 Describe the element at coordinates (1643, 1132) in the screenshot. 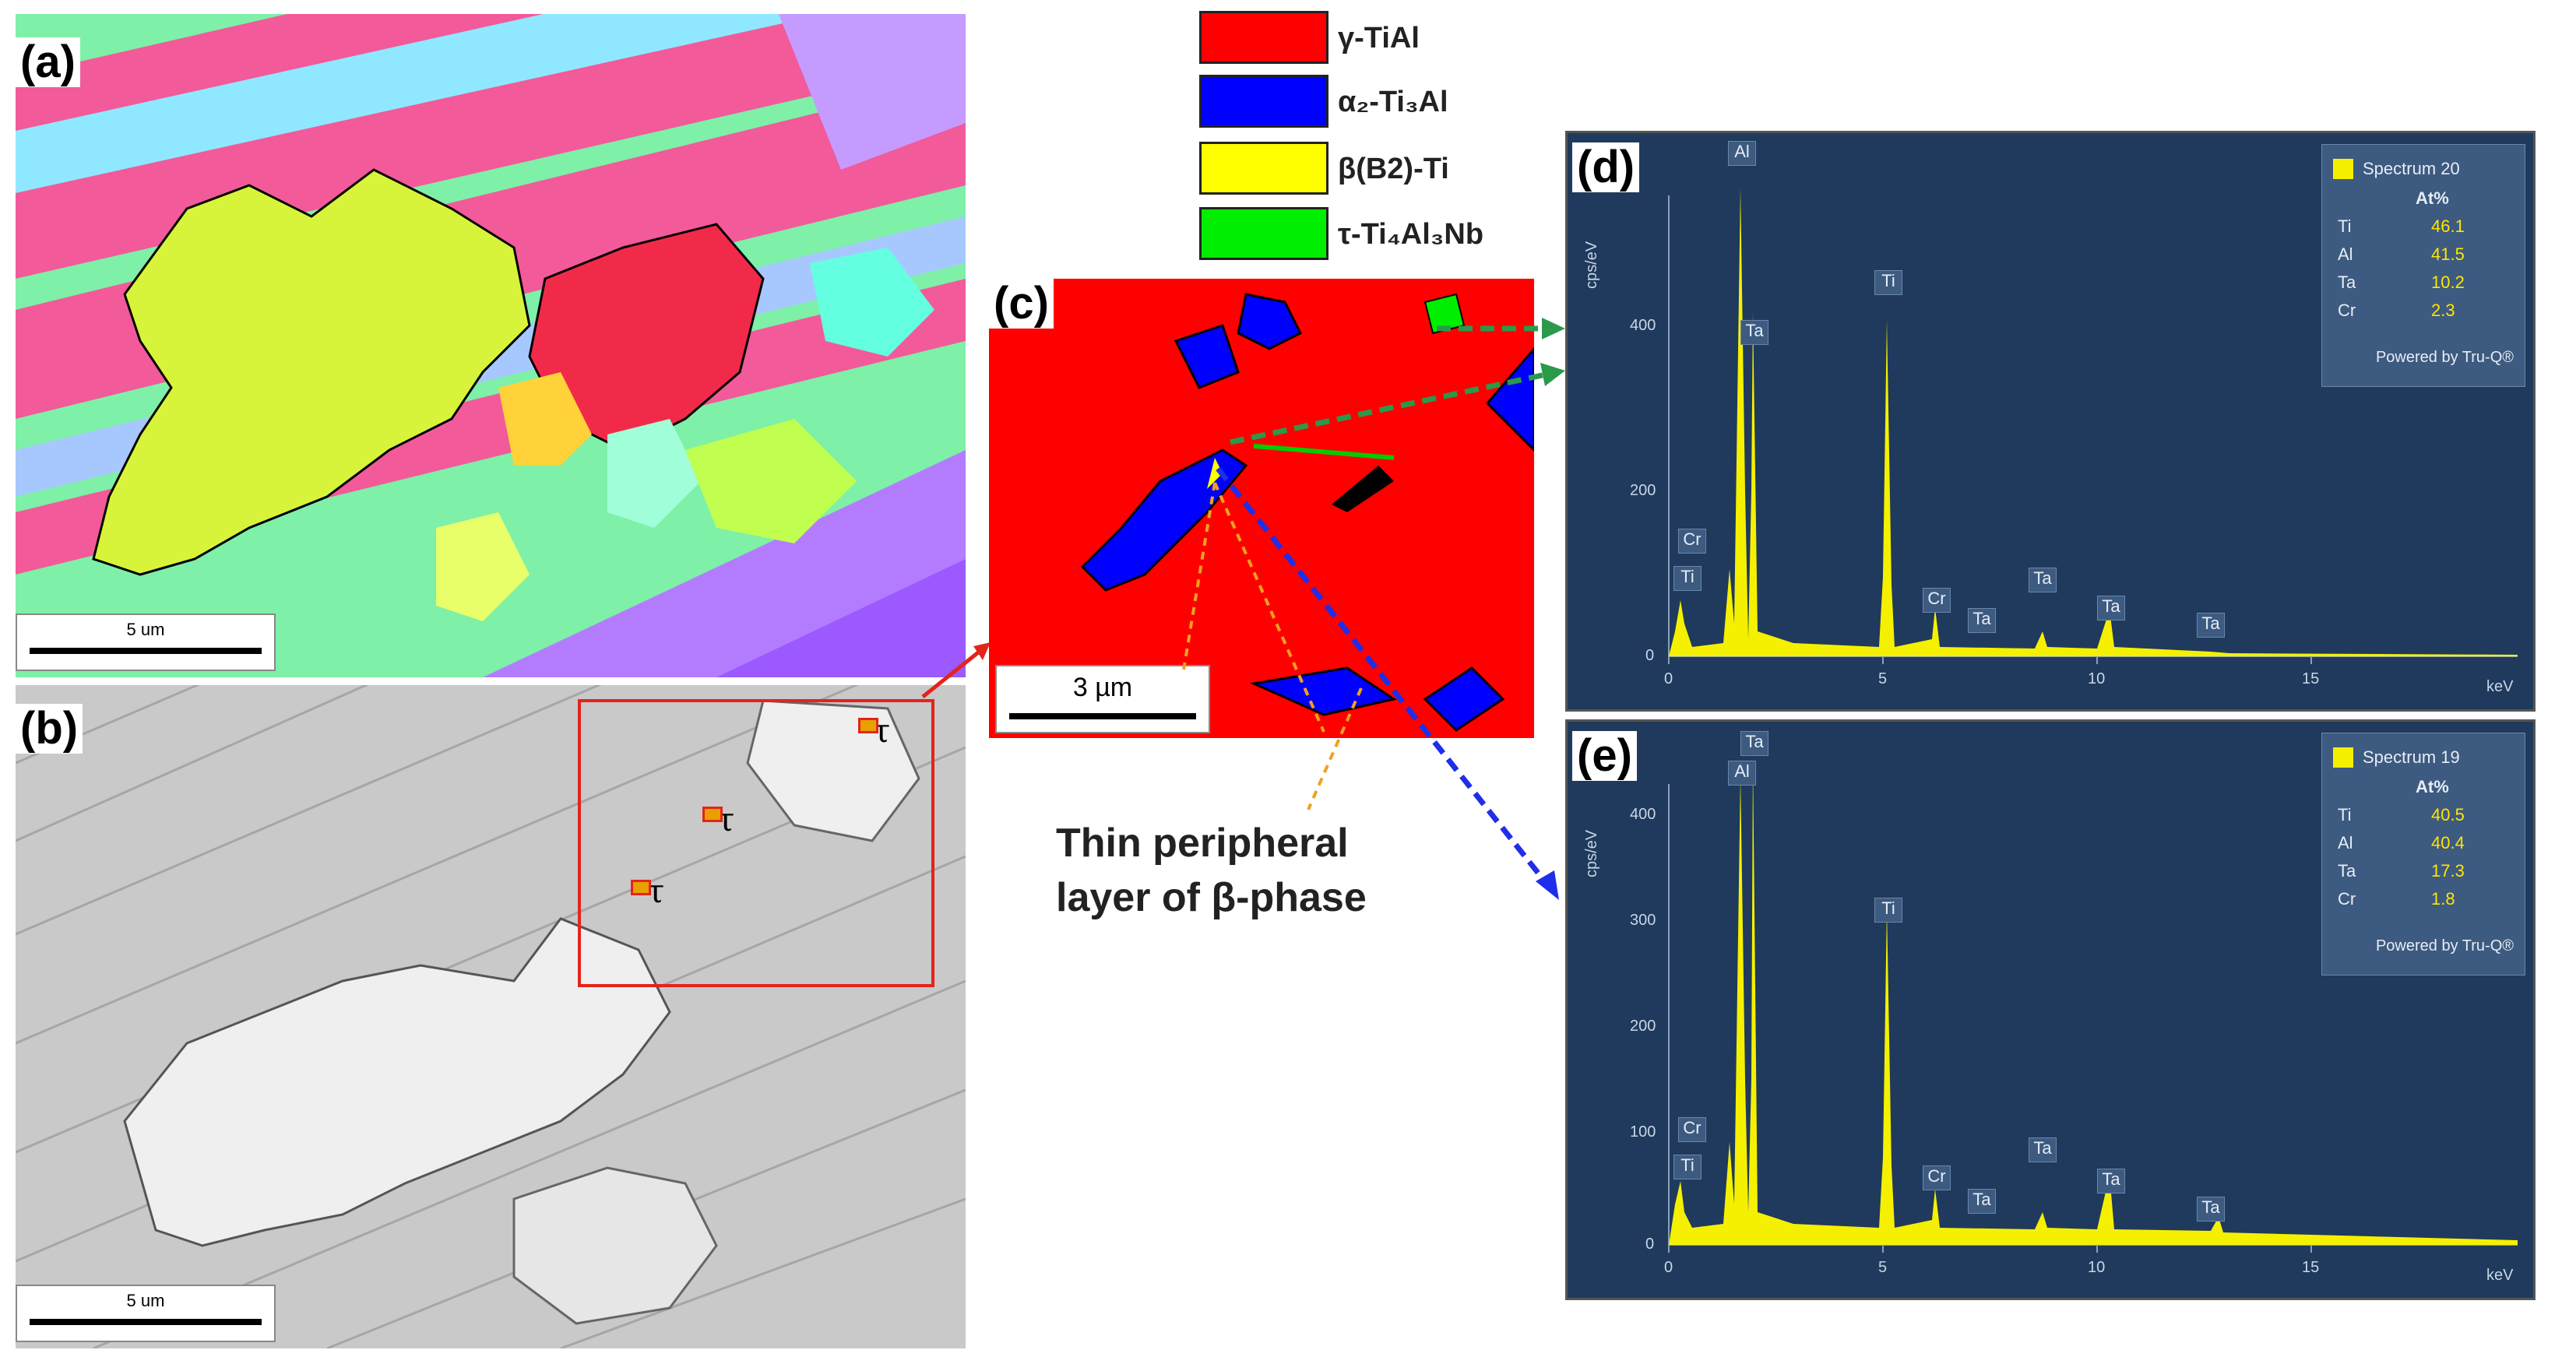

I see `y-tick: 100` at that location.